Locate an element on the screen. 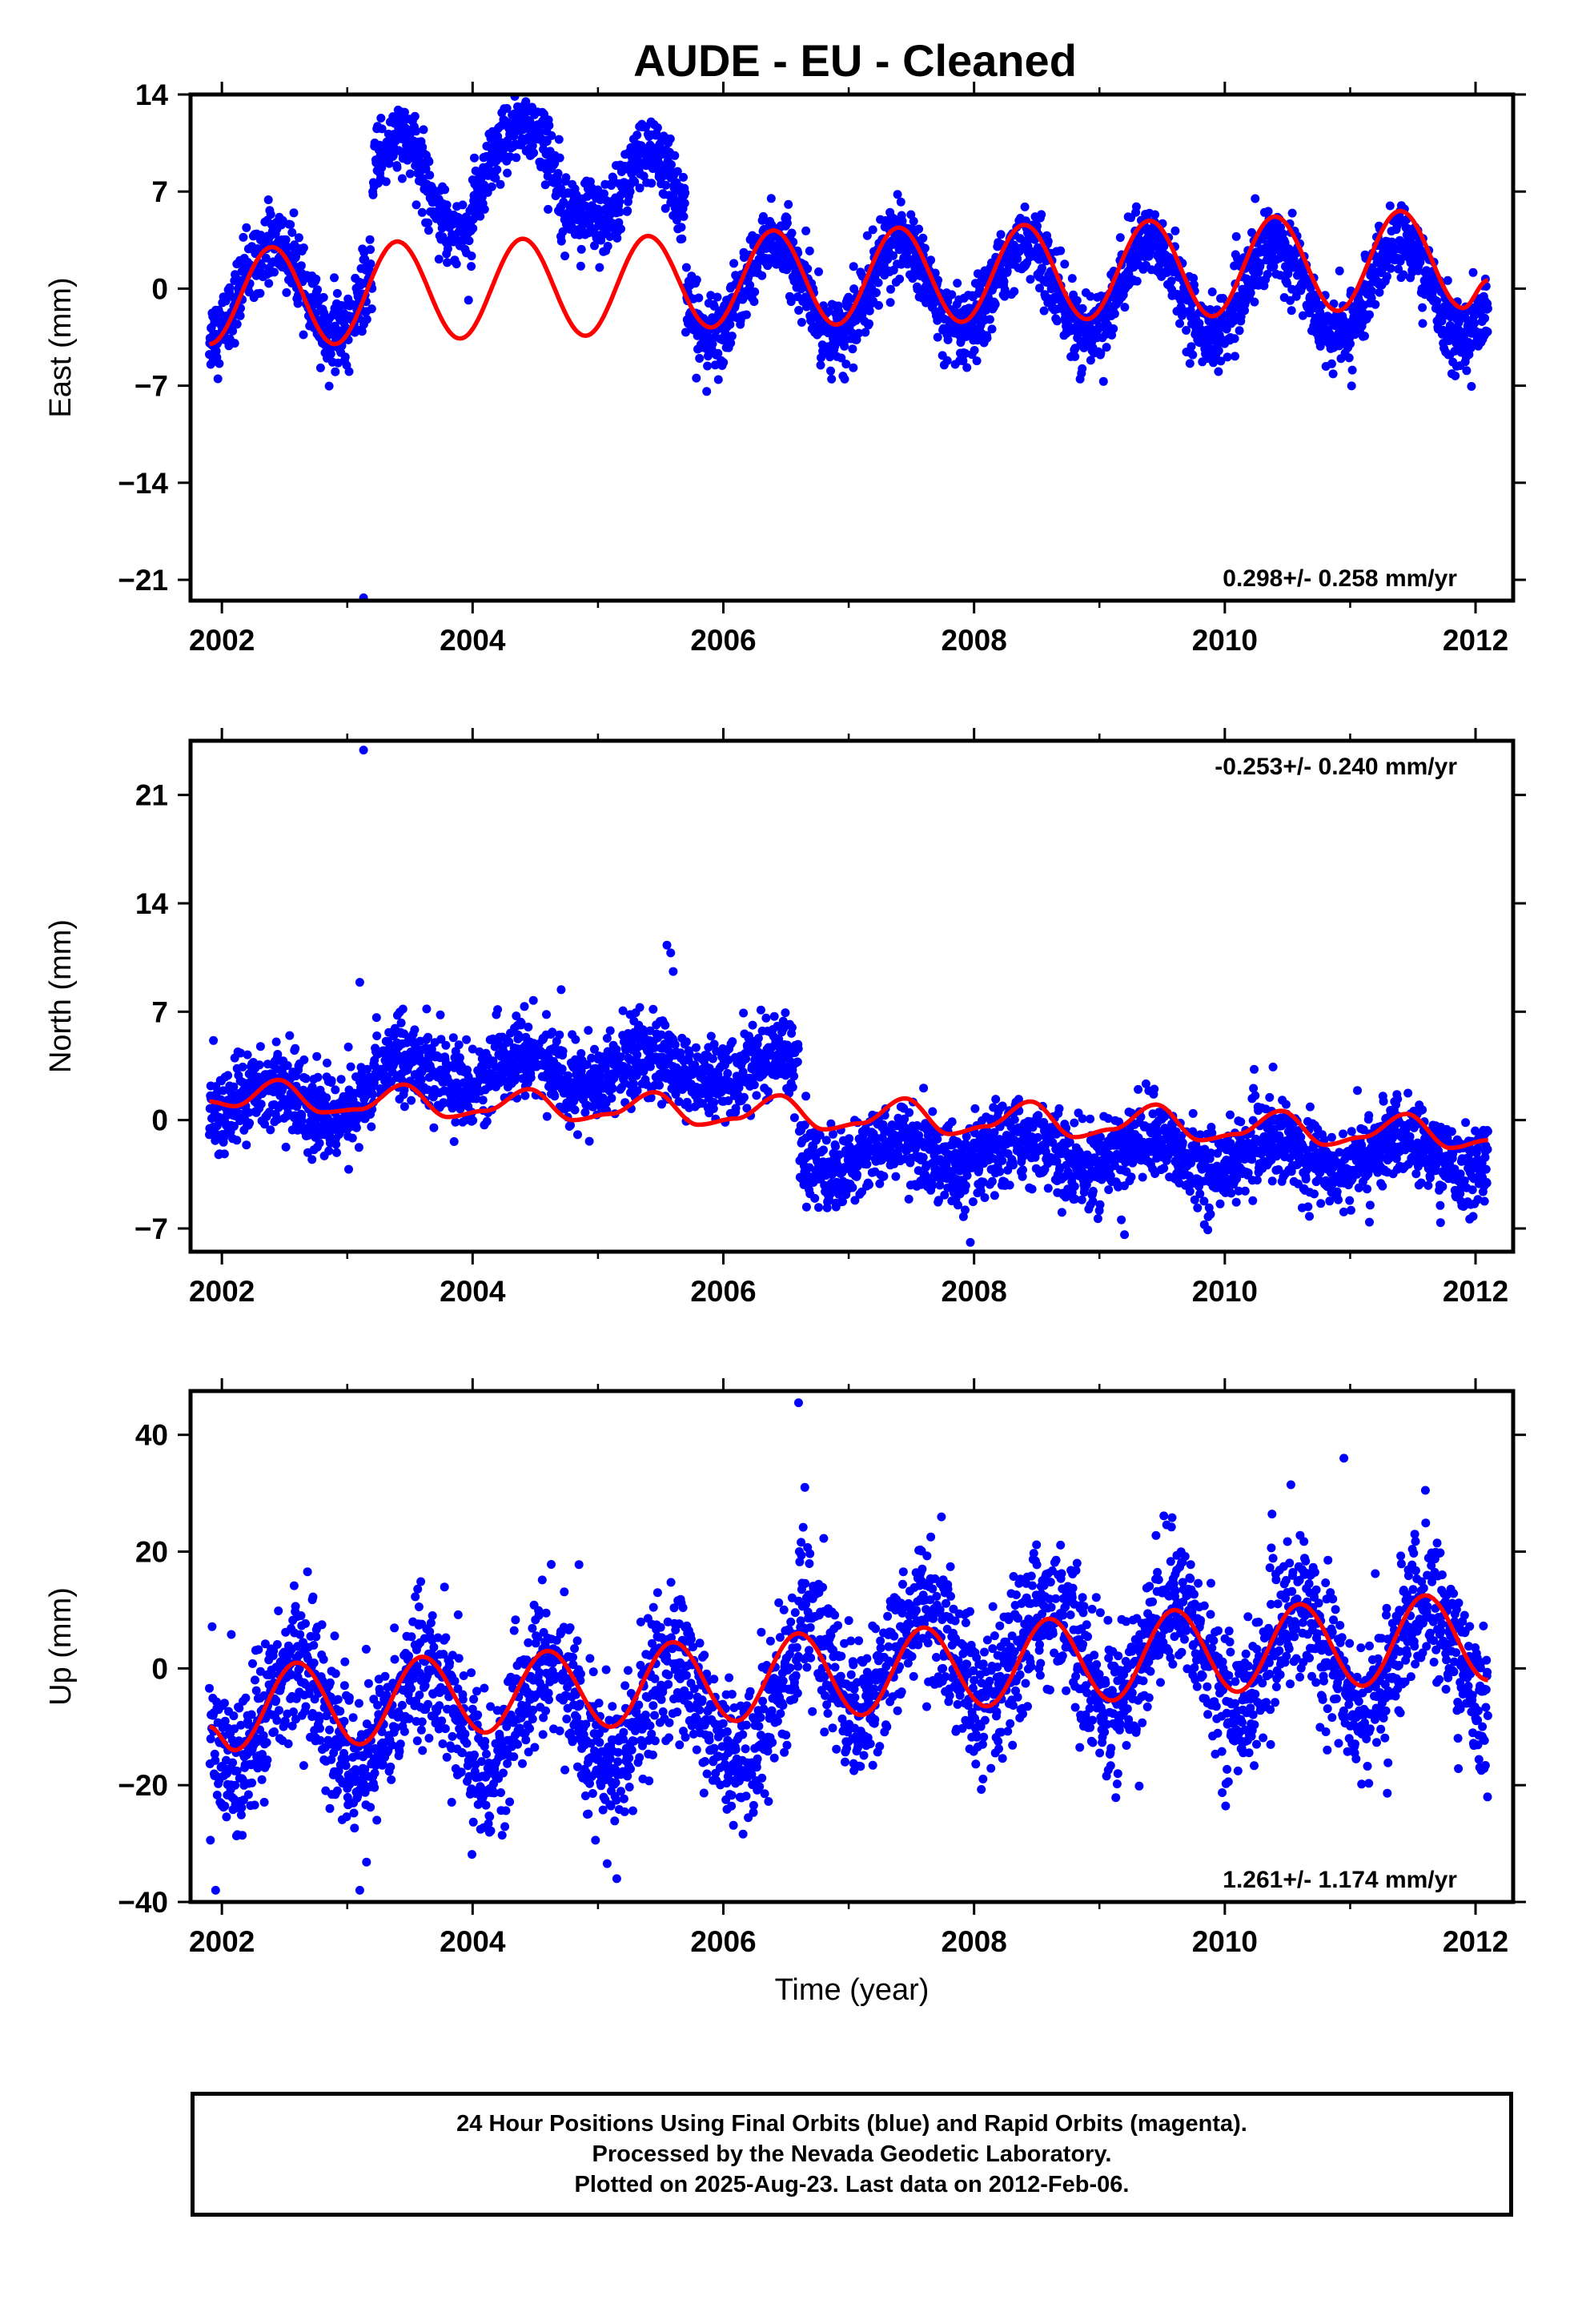  x-tick-label: 2012 is located at coordinates (1475, 640).